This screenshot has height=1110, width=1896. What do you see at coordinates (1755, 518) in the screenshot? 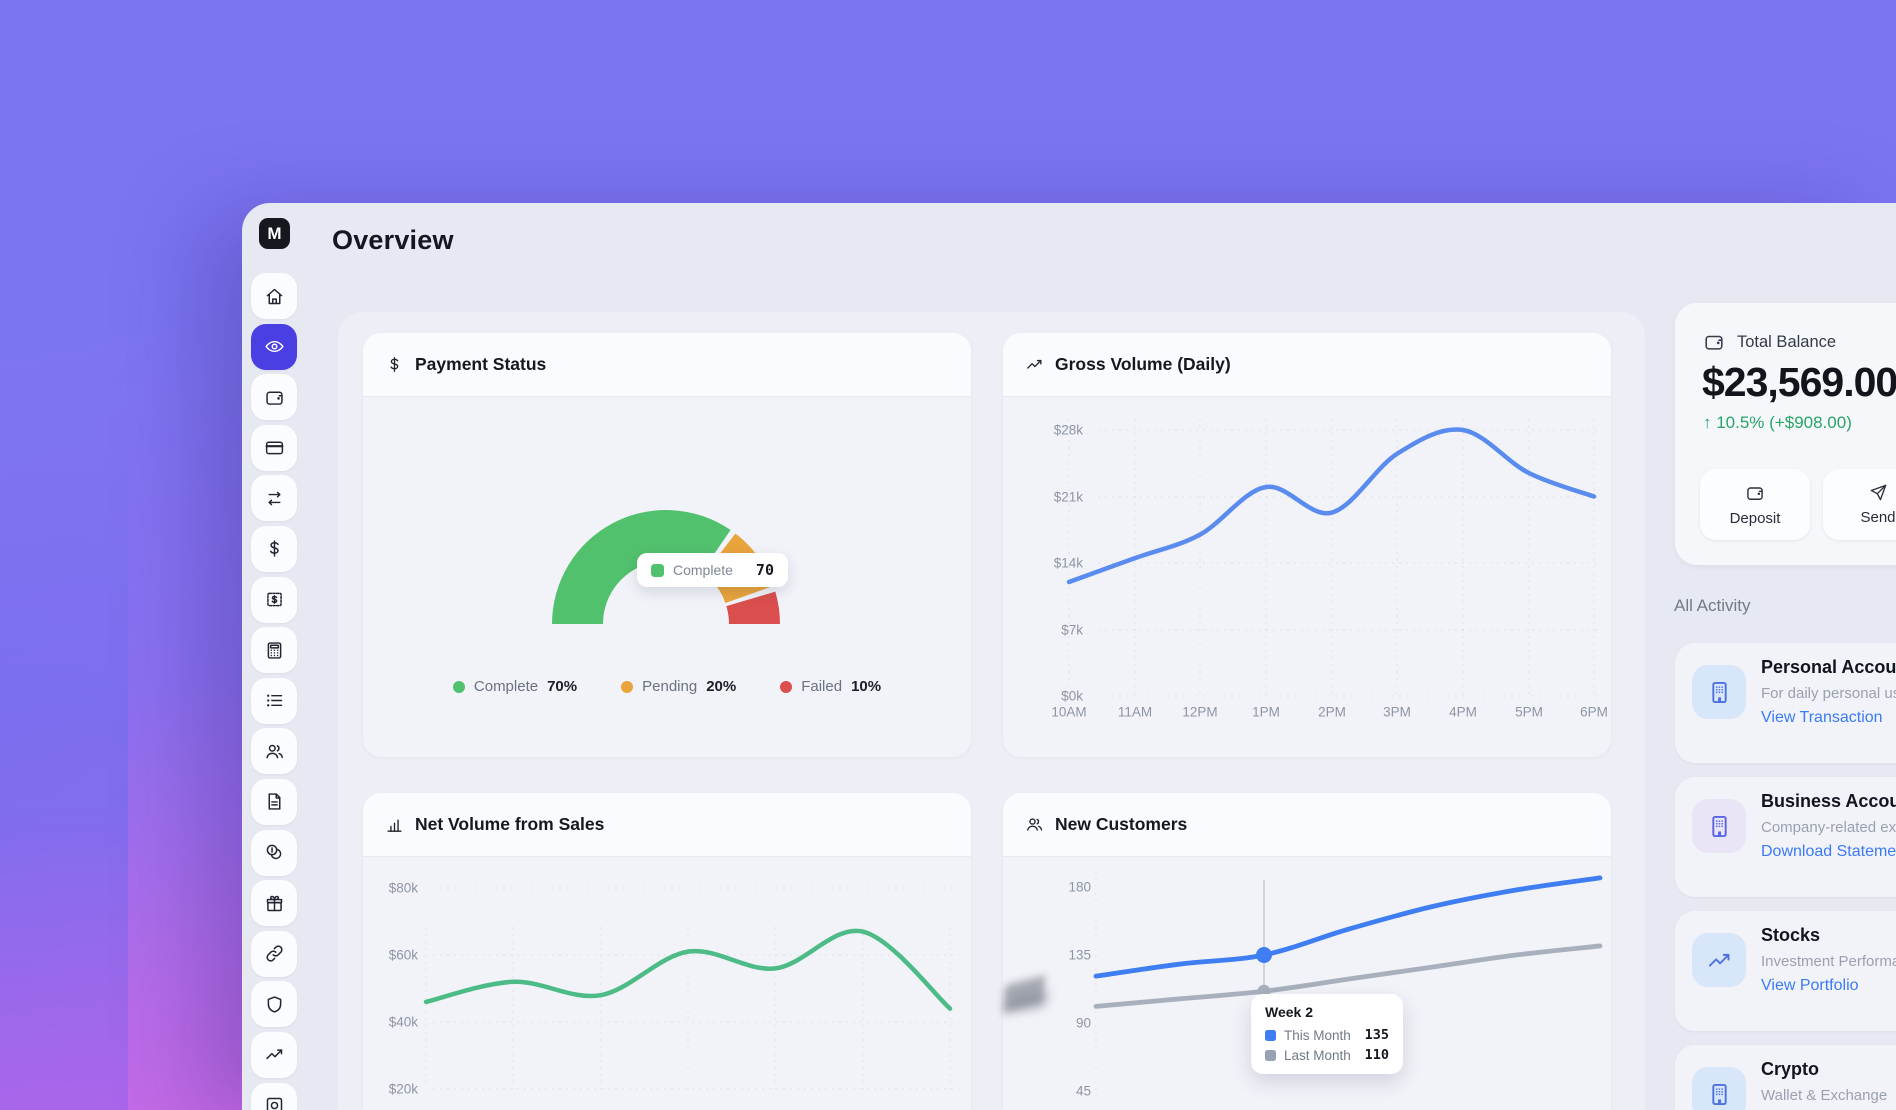
I see `deposit-button-label: Deposit` at bounding box center [1755, 518].